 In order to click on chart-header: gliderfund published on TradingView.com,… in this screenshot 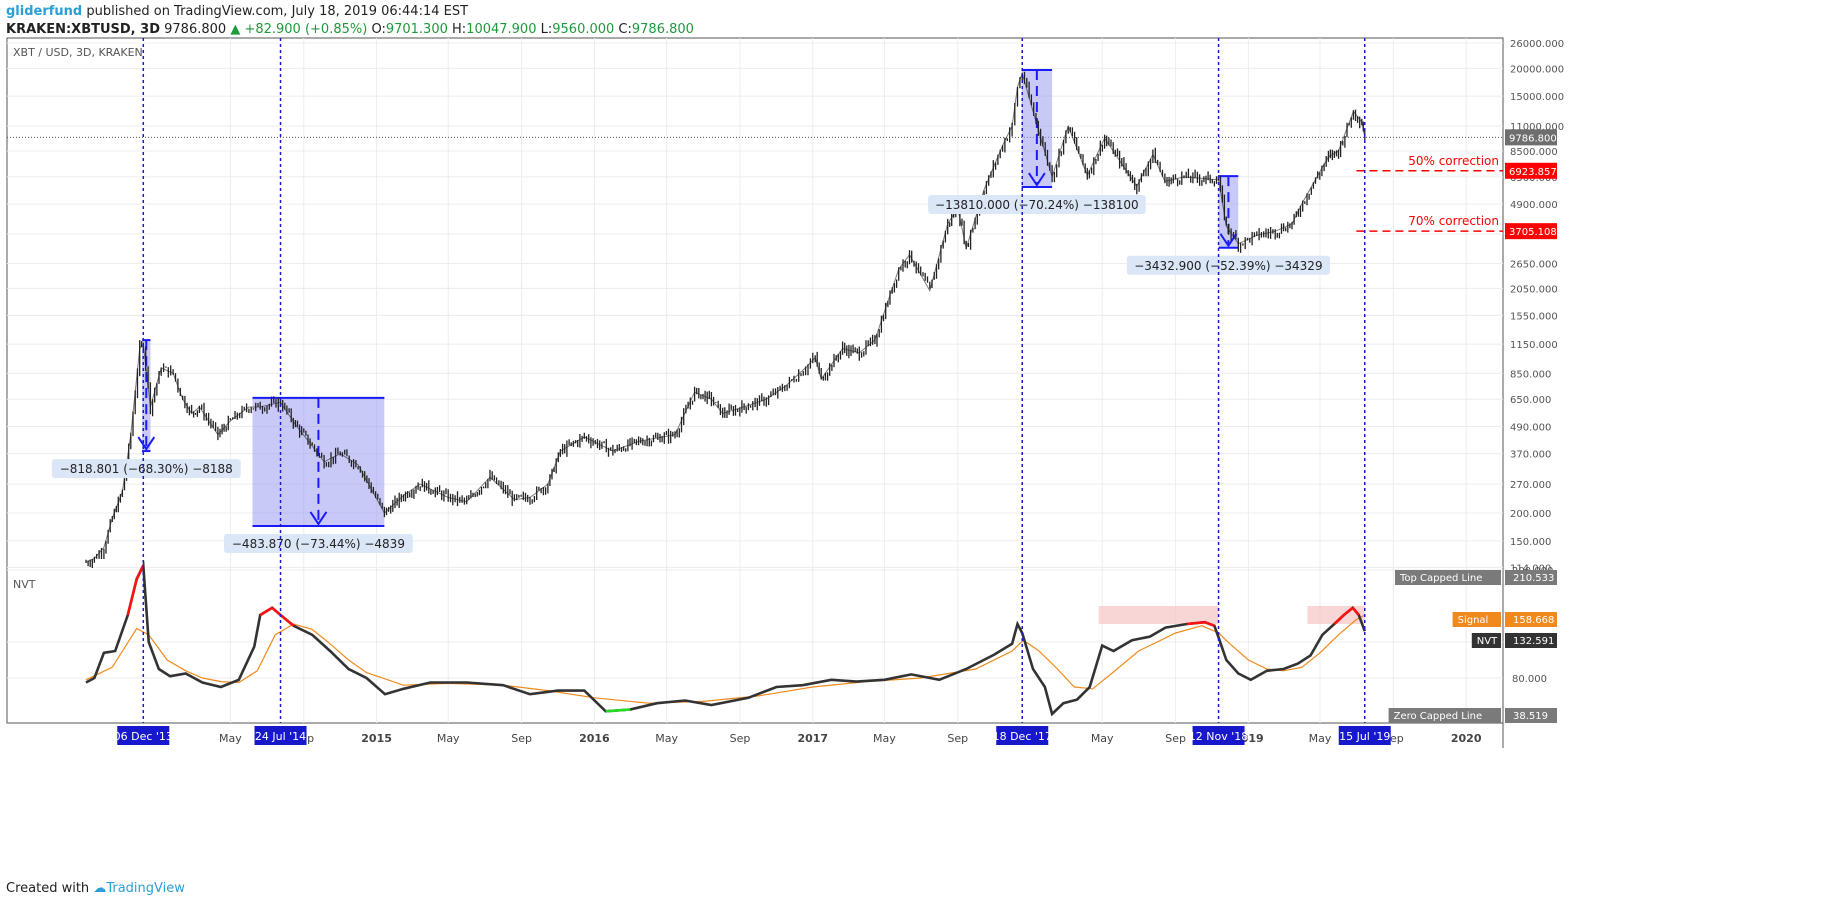, I will do `click(350, 21)`.